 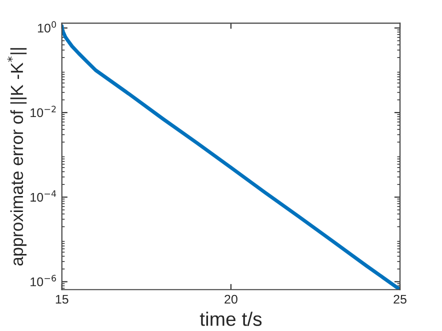 What do you see at coordinates (231, 319) in the screenshot?
I see `x-axis-title: time t/s` at bounding box center [231, 319].